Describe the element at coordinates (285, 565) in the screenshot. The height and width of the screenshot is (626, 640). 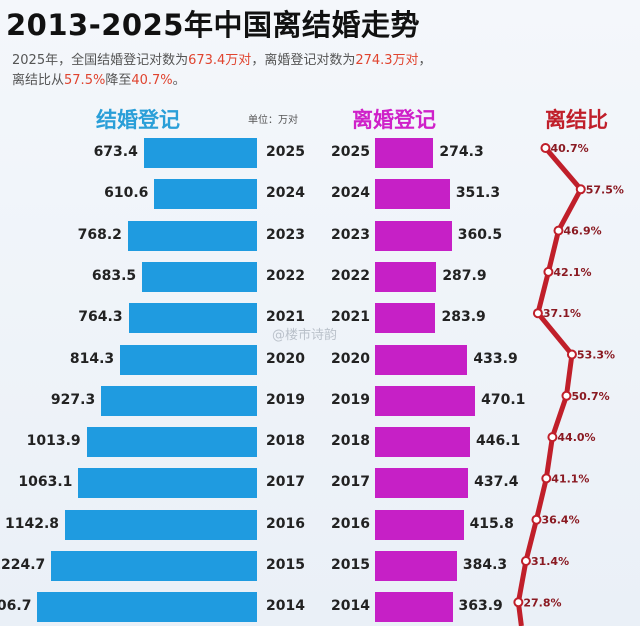
I see `marriage-year-label: 2015` at that location.